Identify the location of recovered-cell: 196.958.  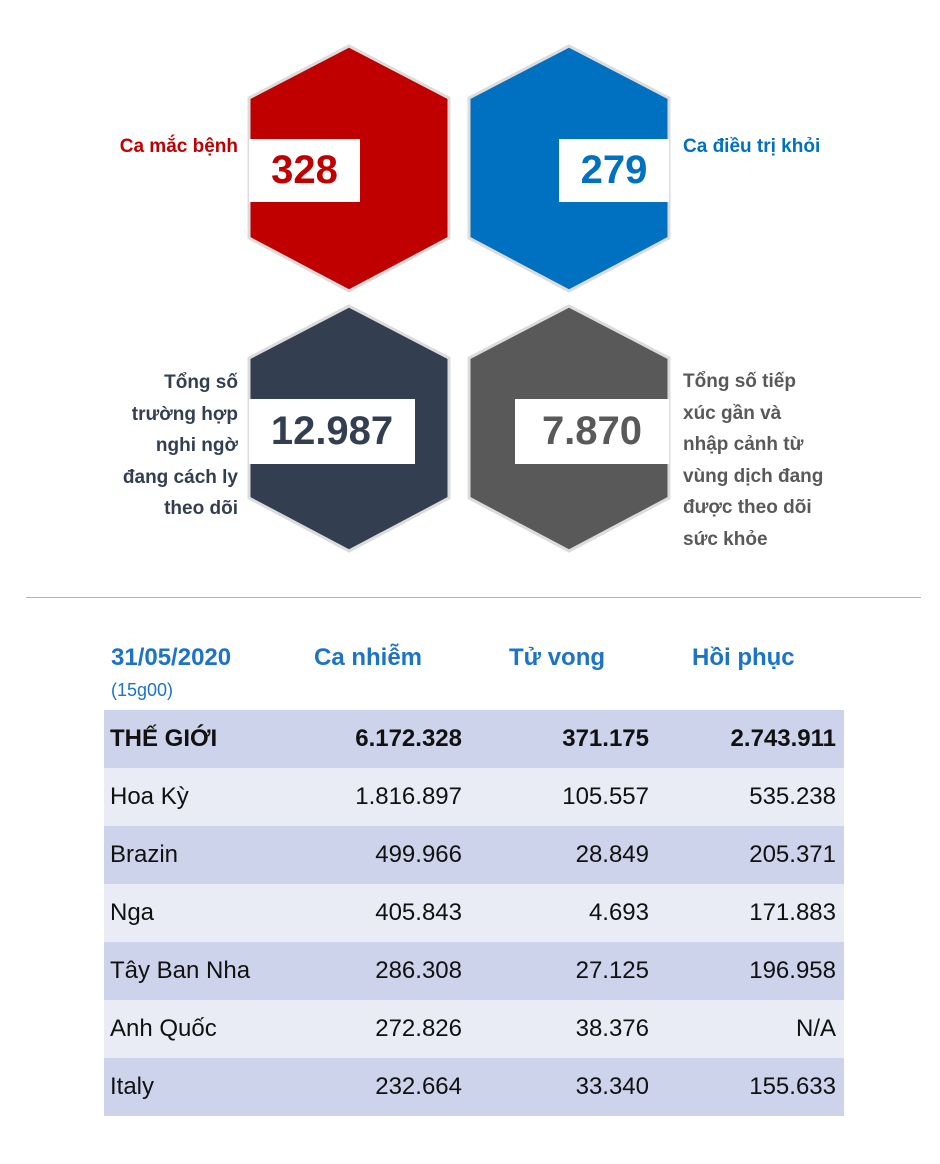
(792, 970).